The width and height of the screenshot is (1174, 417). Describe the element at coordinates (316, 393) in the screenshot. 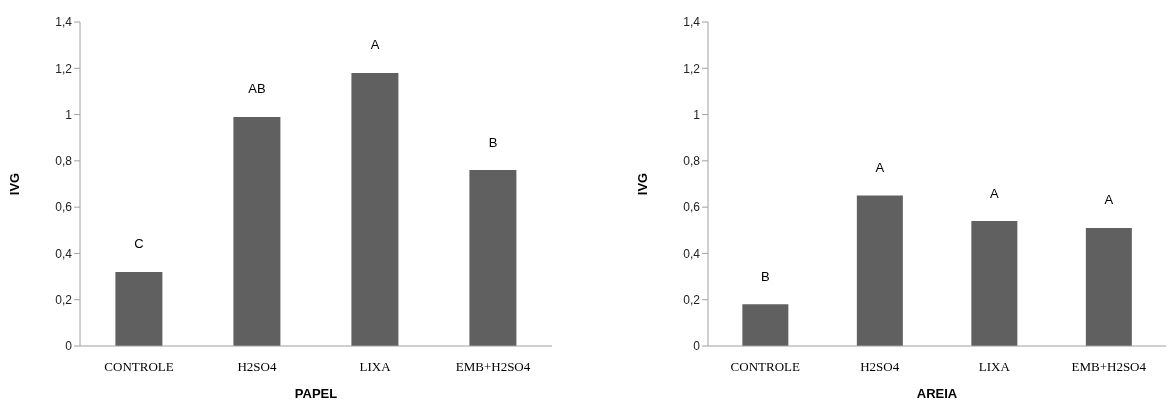

I see `x-axis-title: PAPEL` at that location.